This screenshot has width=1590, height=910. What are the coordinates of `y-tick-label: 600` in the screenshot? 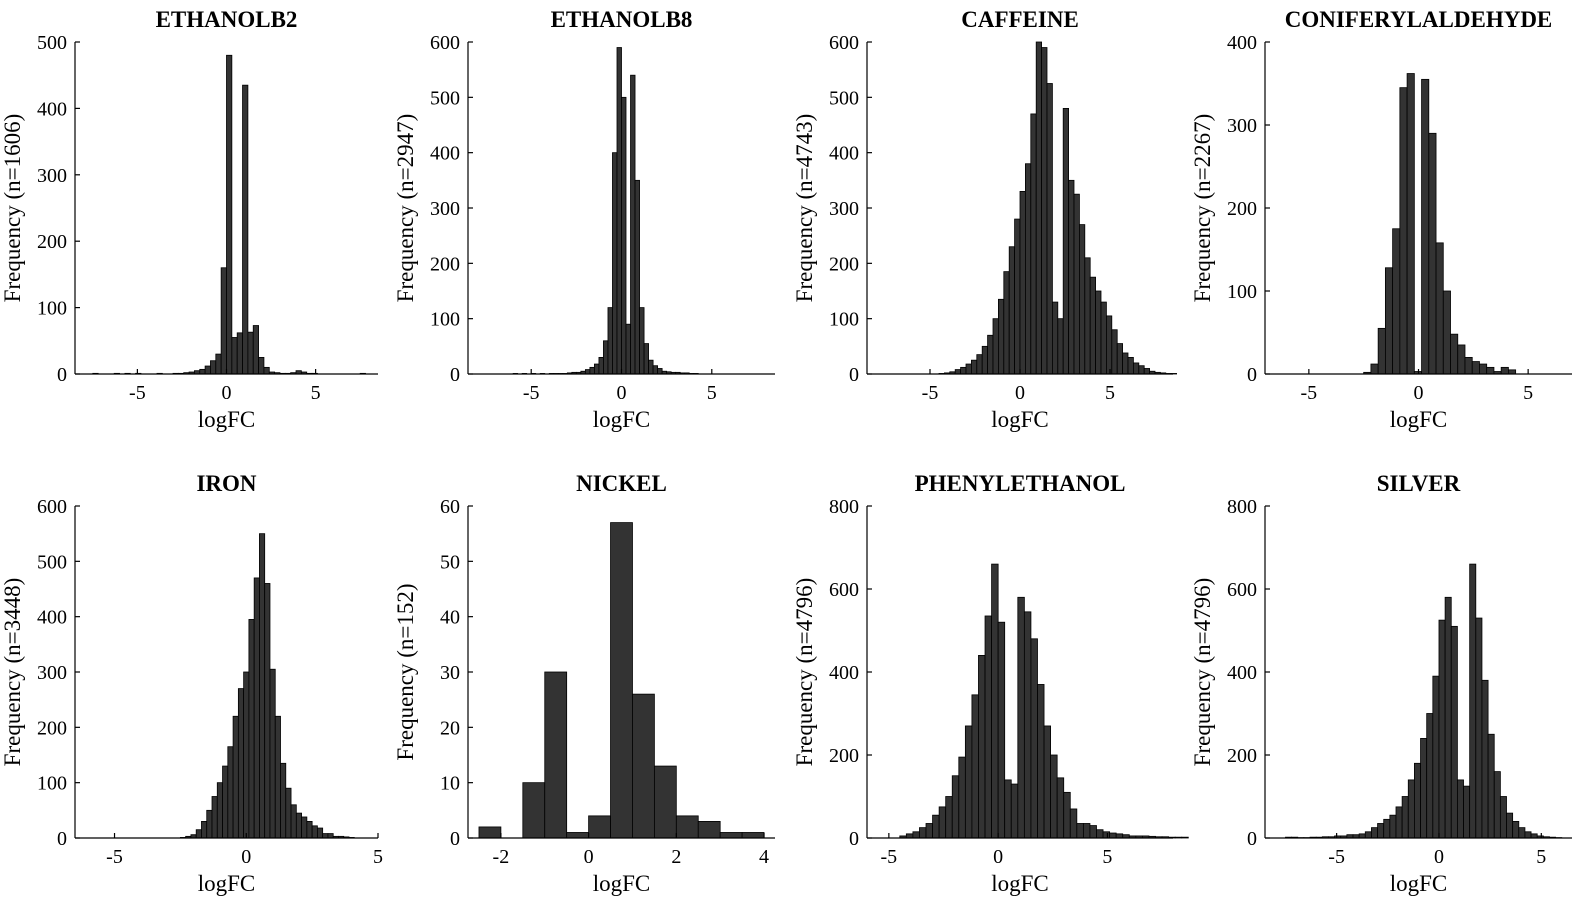 It's located at (844, 43).